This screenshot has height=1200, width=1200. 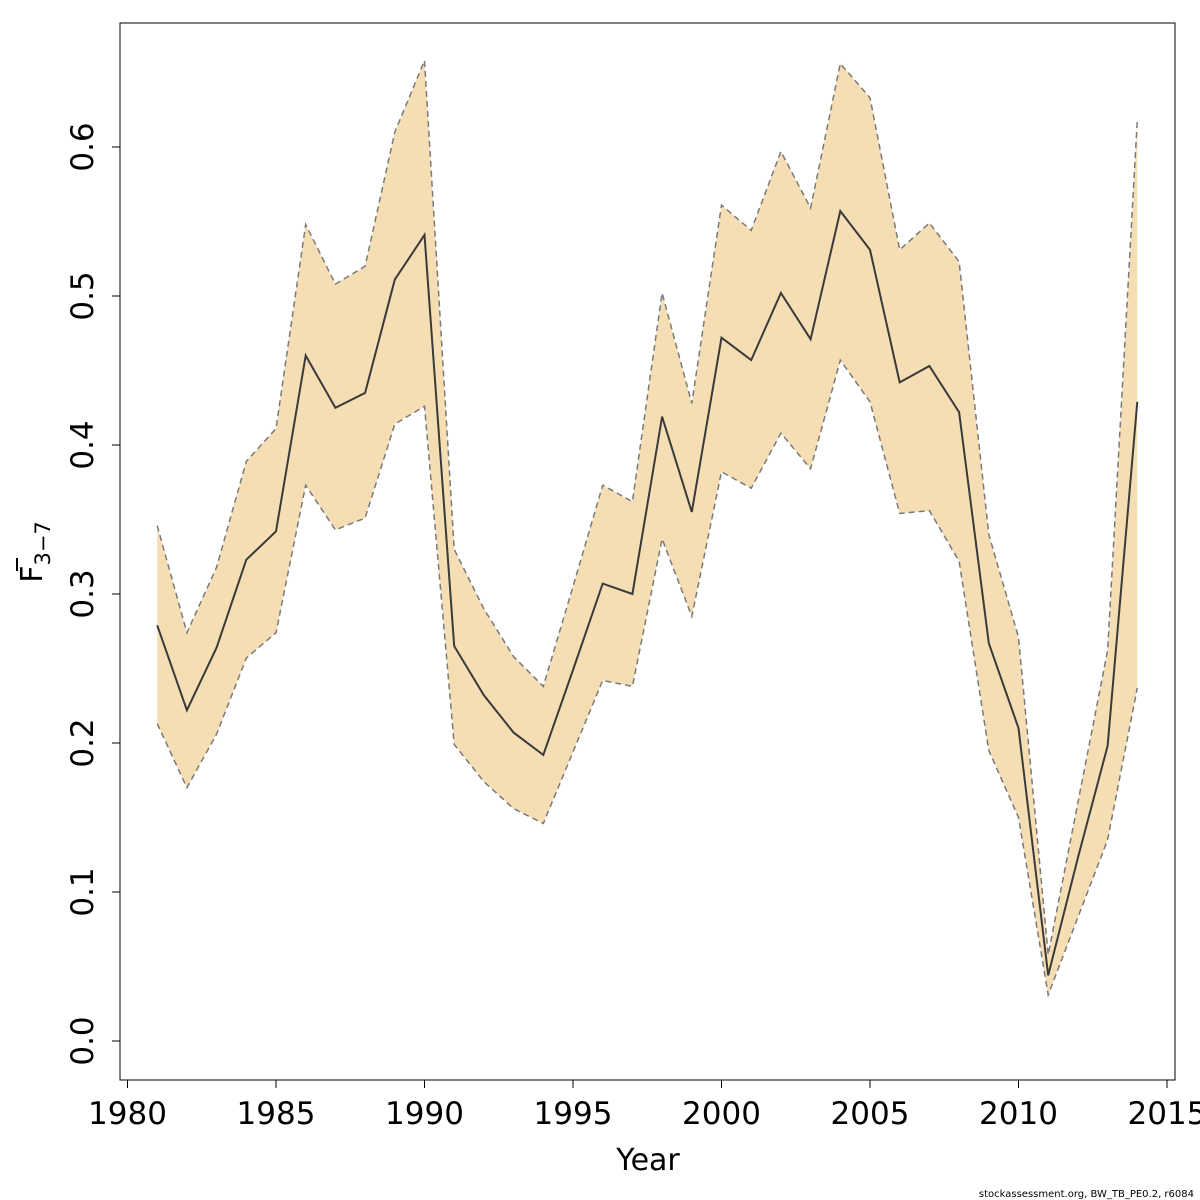 What do you see at coordinates (870, 1114) in the screenshot?
I see `x-tick-label: 2005` at bounding box center [870, 1114].